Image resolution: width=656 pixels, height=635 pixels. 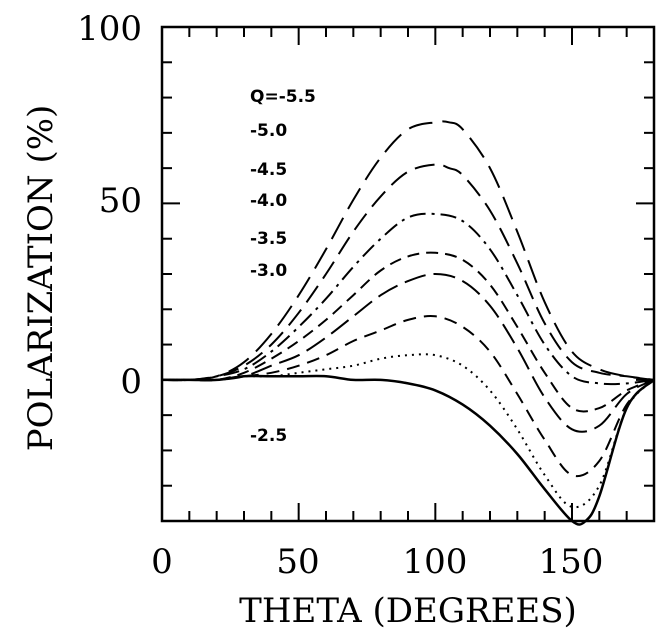 I want to click on series-label-4-5: -4.5, so click(x=268, y=170).